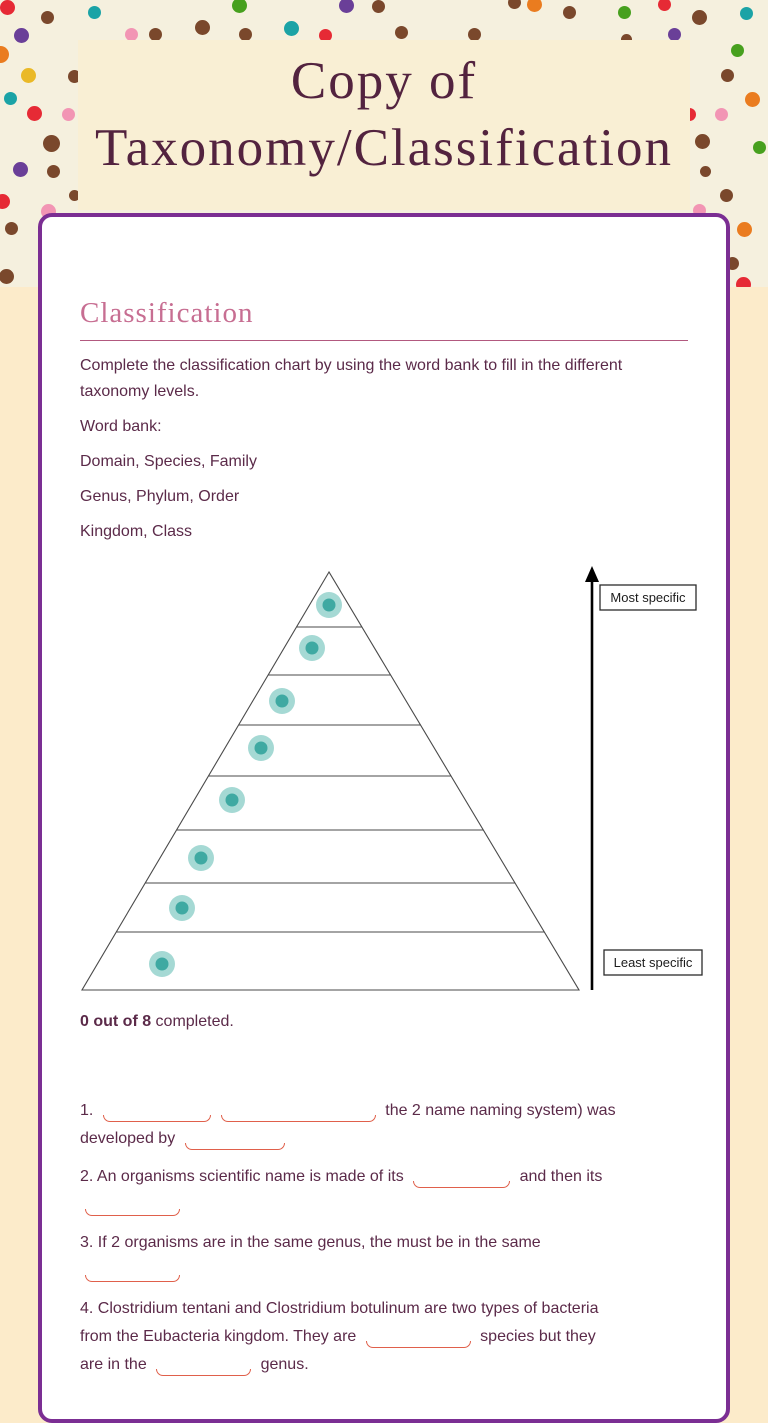  What do you see at coordinates (192, 1021) in the screenshot?
I see `progress-rest: completed.` at bounding box center [192, 1021].